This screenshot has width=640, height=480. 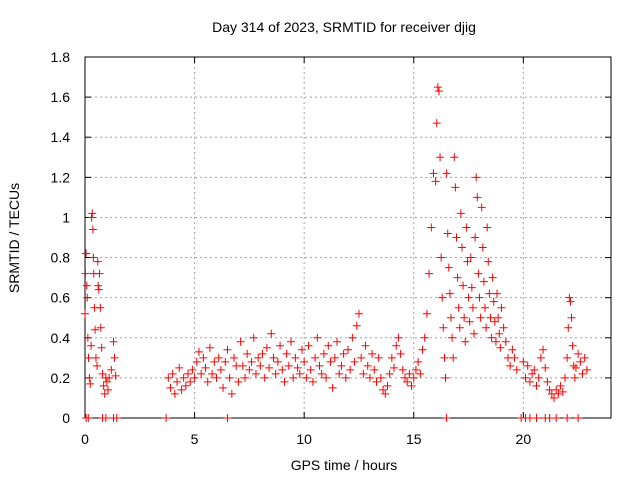 I want to click on x-tick-label: 10, so click(x=304, y=439).